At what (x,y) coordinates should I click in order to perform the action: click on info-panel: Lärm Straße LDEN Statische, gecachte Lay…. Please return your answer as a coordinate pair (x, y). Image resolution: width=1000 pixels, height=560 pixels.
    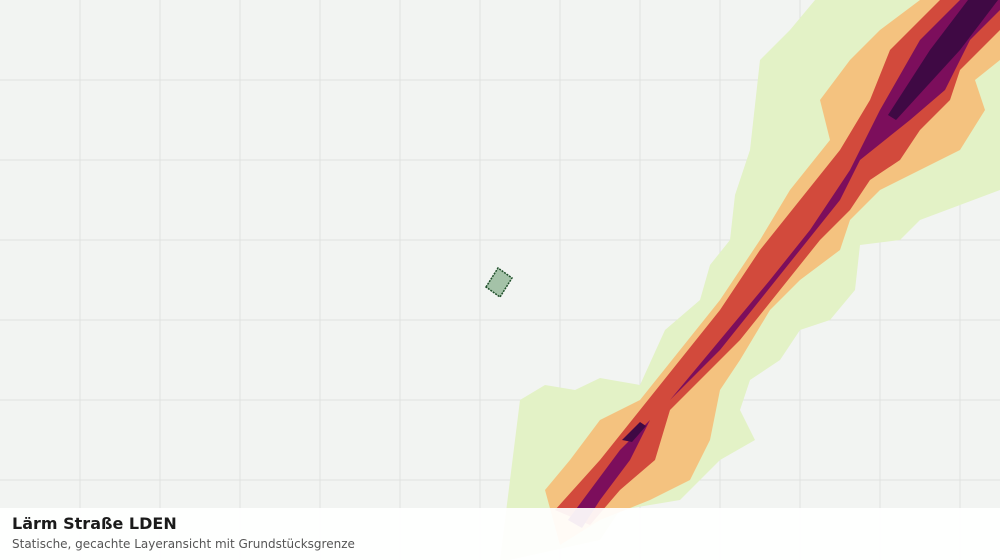
    Looking at the image, I should click on (500, 534).